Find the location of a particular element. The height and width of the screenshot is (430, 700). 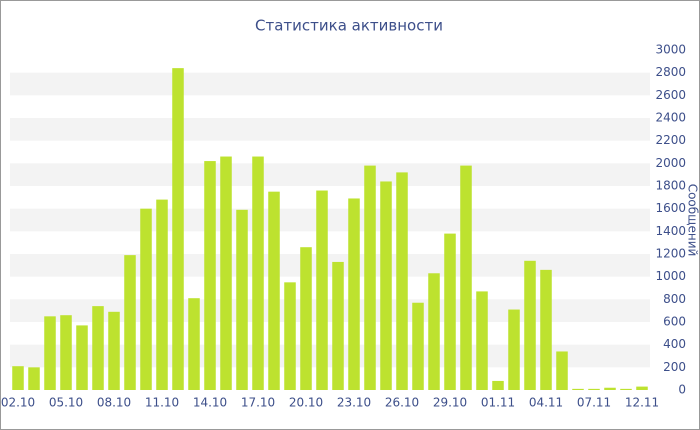

x-tick-label: 14.10 is located at coordinates (210, 403).